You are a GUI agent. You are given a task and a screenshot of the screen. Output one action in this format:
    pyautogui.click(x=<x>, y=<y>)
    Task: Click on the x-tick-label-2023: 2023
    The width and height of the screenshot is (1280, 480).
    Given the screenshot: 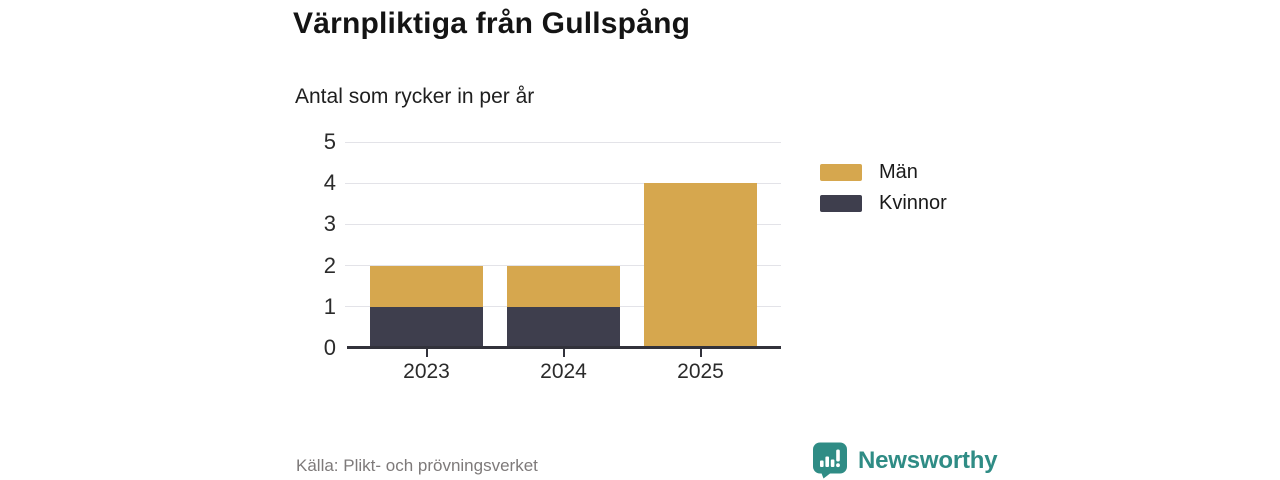 What is the action you would take?
    pyautogui.click(x=426, y=371)
    